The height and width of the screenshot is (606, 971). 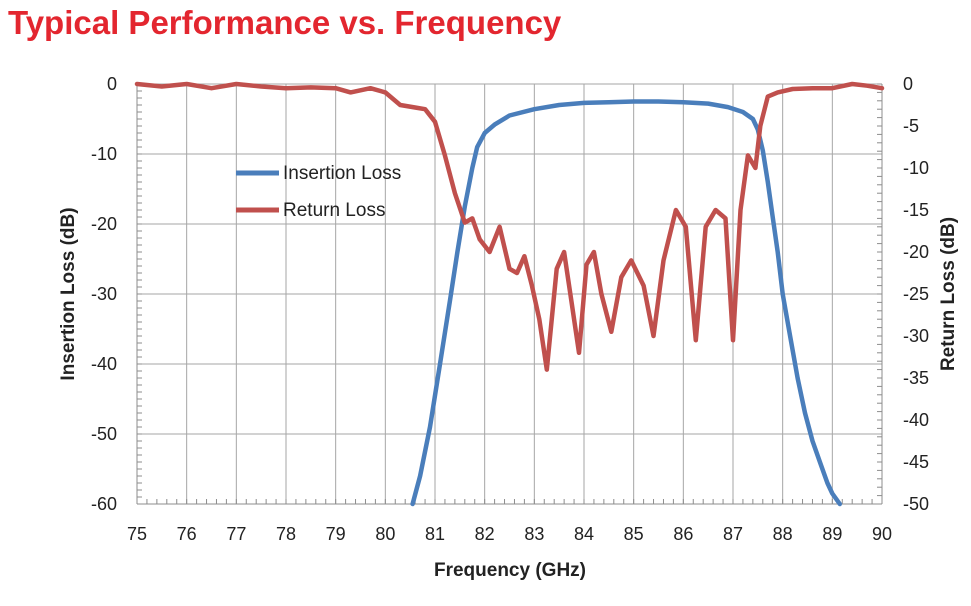 What do you see at coordinates (334, 210) in the screenshot?
I see `legend-label-return-loss: Return Loss` at bounding box center [334, 210].